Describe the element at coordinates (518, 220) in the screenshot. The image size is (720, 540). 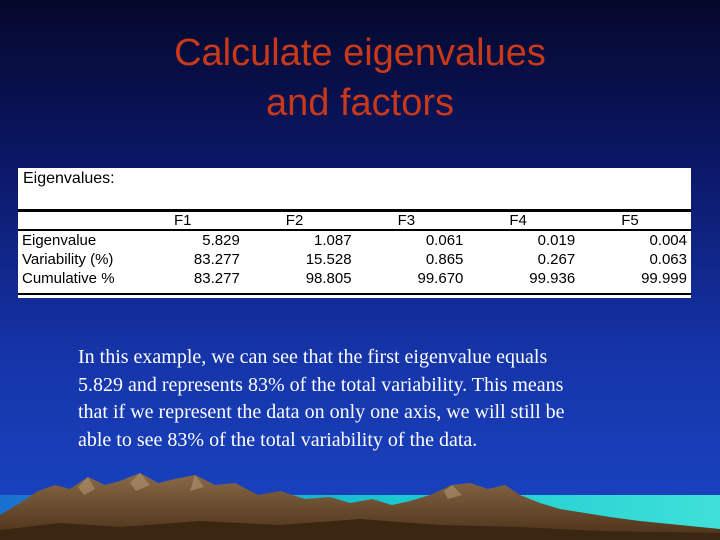
I see `column-header: F4` at that location.